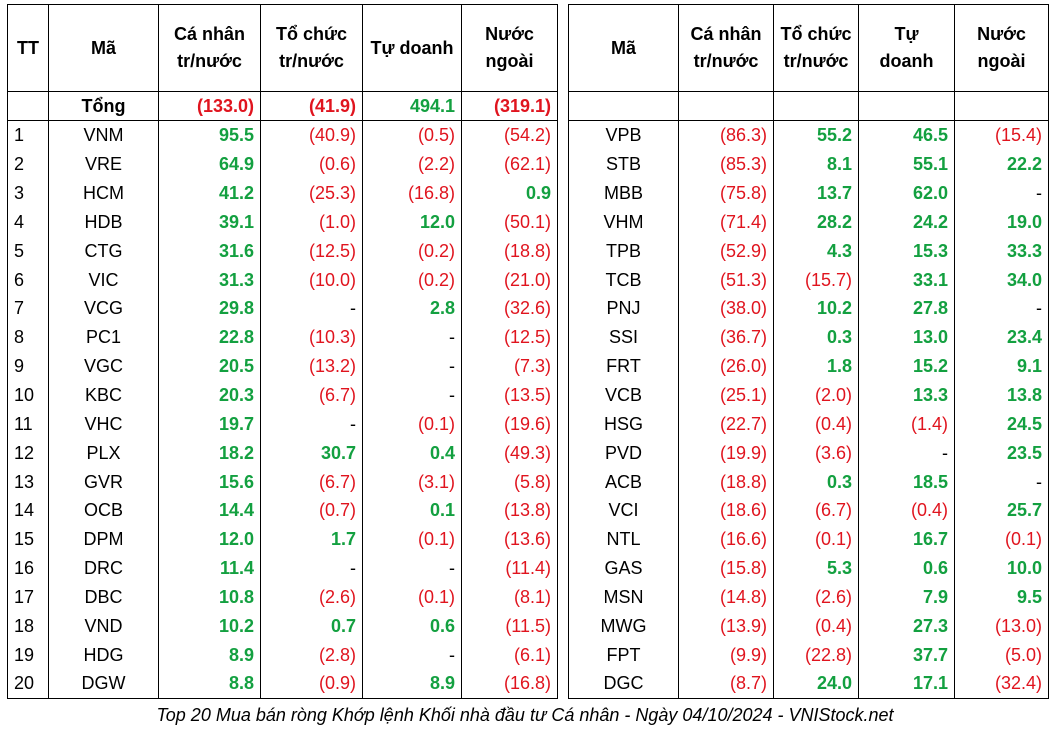  I want to click on to-chuc-cell: 28.2, so click(816, 222).